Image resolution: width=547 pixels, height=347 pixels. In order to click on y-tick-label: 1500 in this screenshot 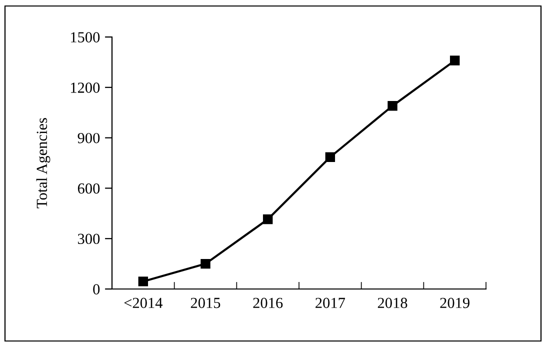, I will do `click(85, 37)`.